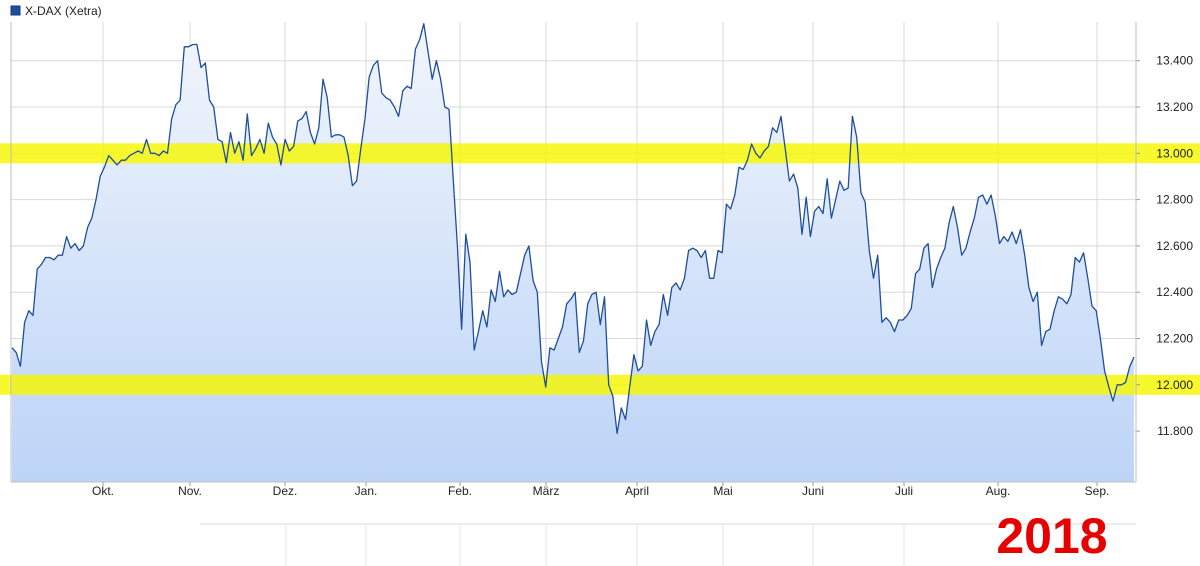 The image size is (1200, 566). What do you see at coordinates (1051, 536) in the screenshot?
I see `year-label: 2018` at bounding box center [1051, 536].